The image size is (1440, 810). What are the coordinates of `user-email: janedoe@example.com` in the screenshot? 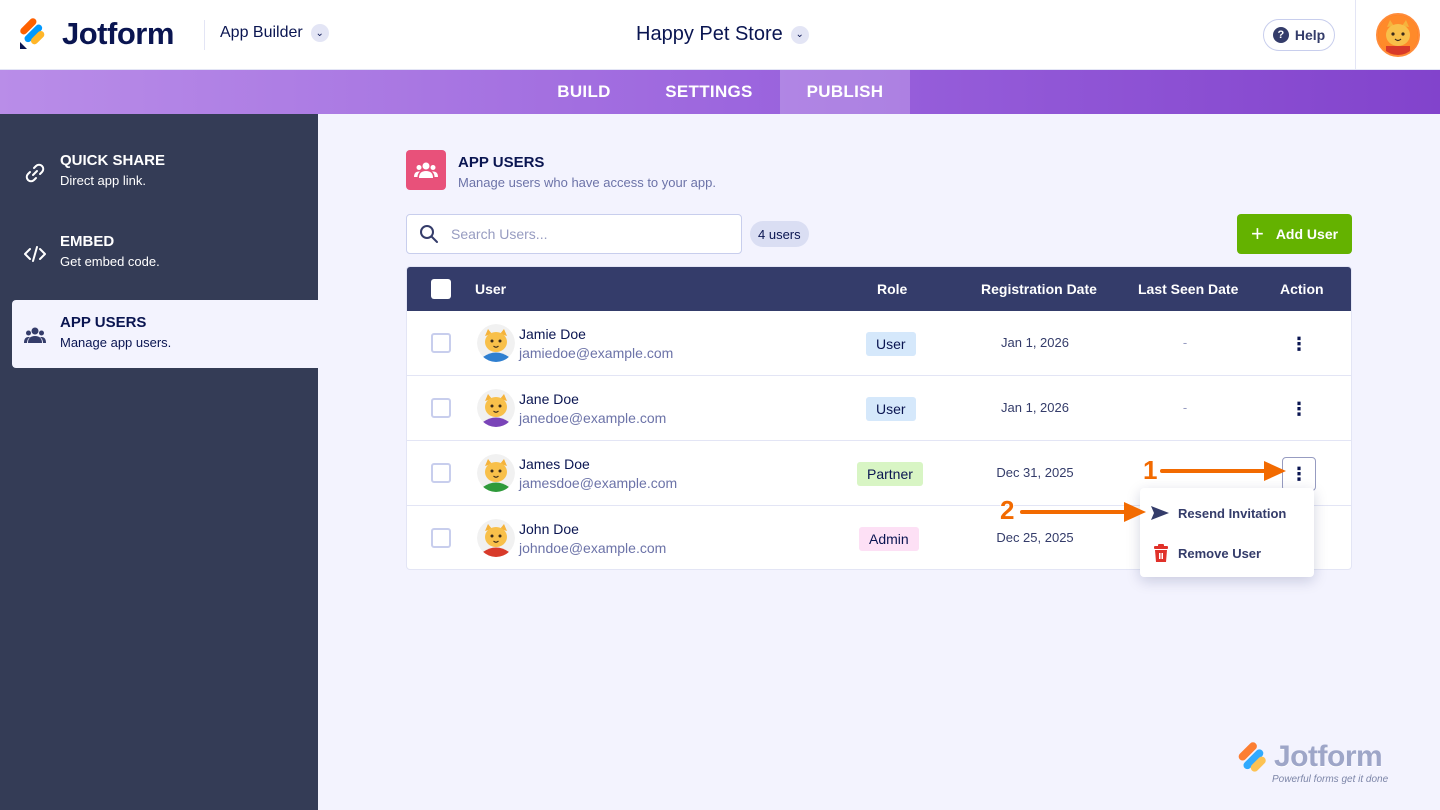 It's located at (593, 418).